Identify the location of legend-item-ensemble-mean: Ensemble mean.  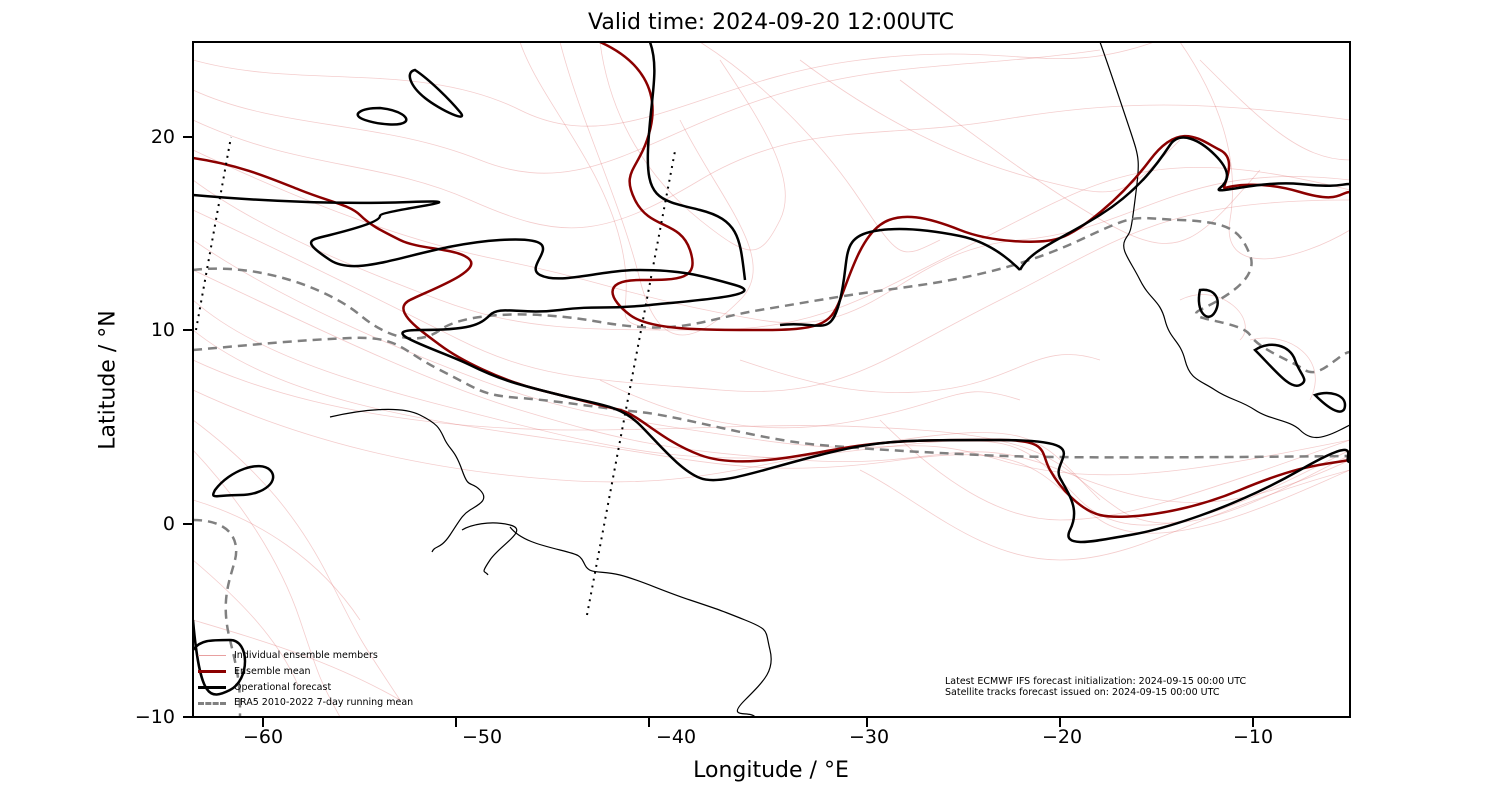
(305, 672).